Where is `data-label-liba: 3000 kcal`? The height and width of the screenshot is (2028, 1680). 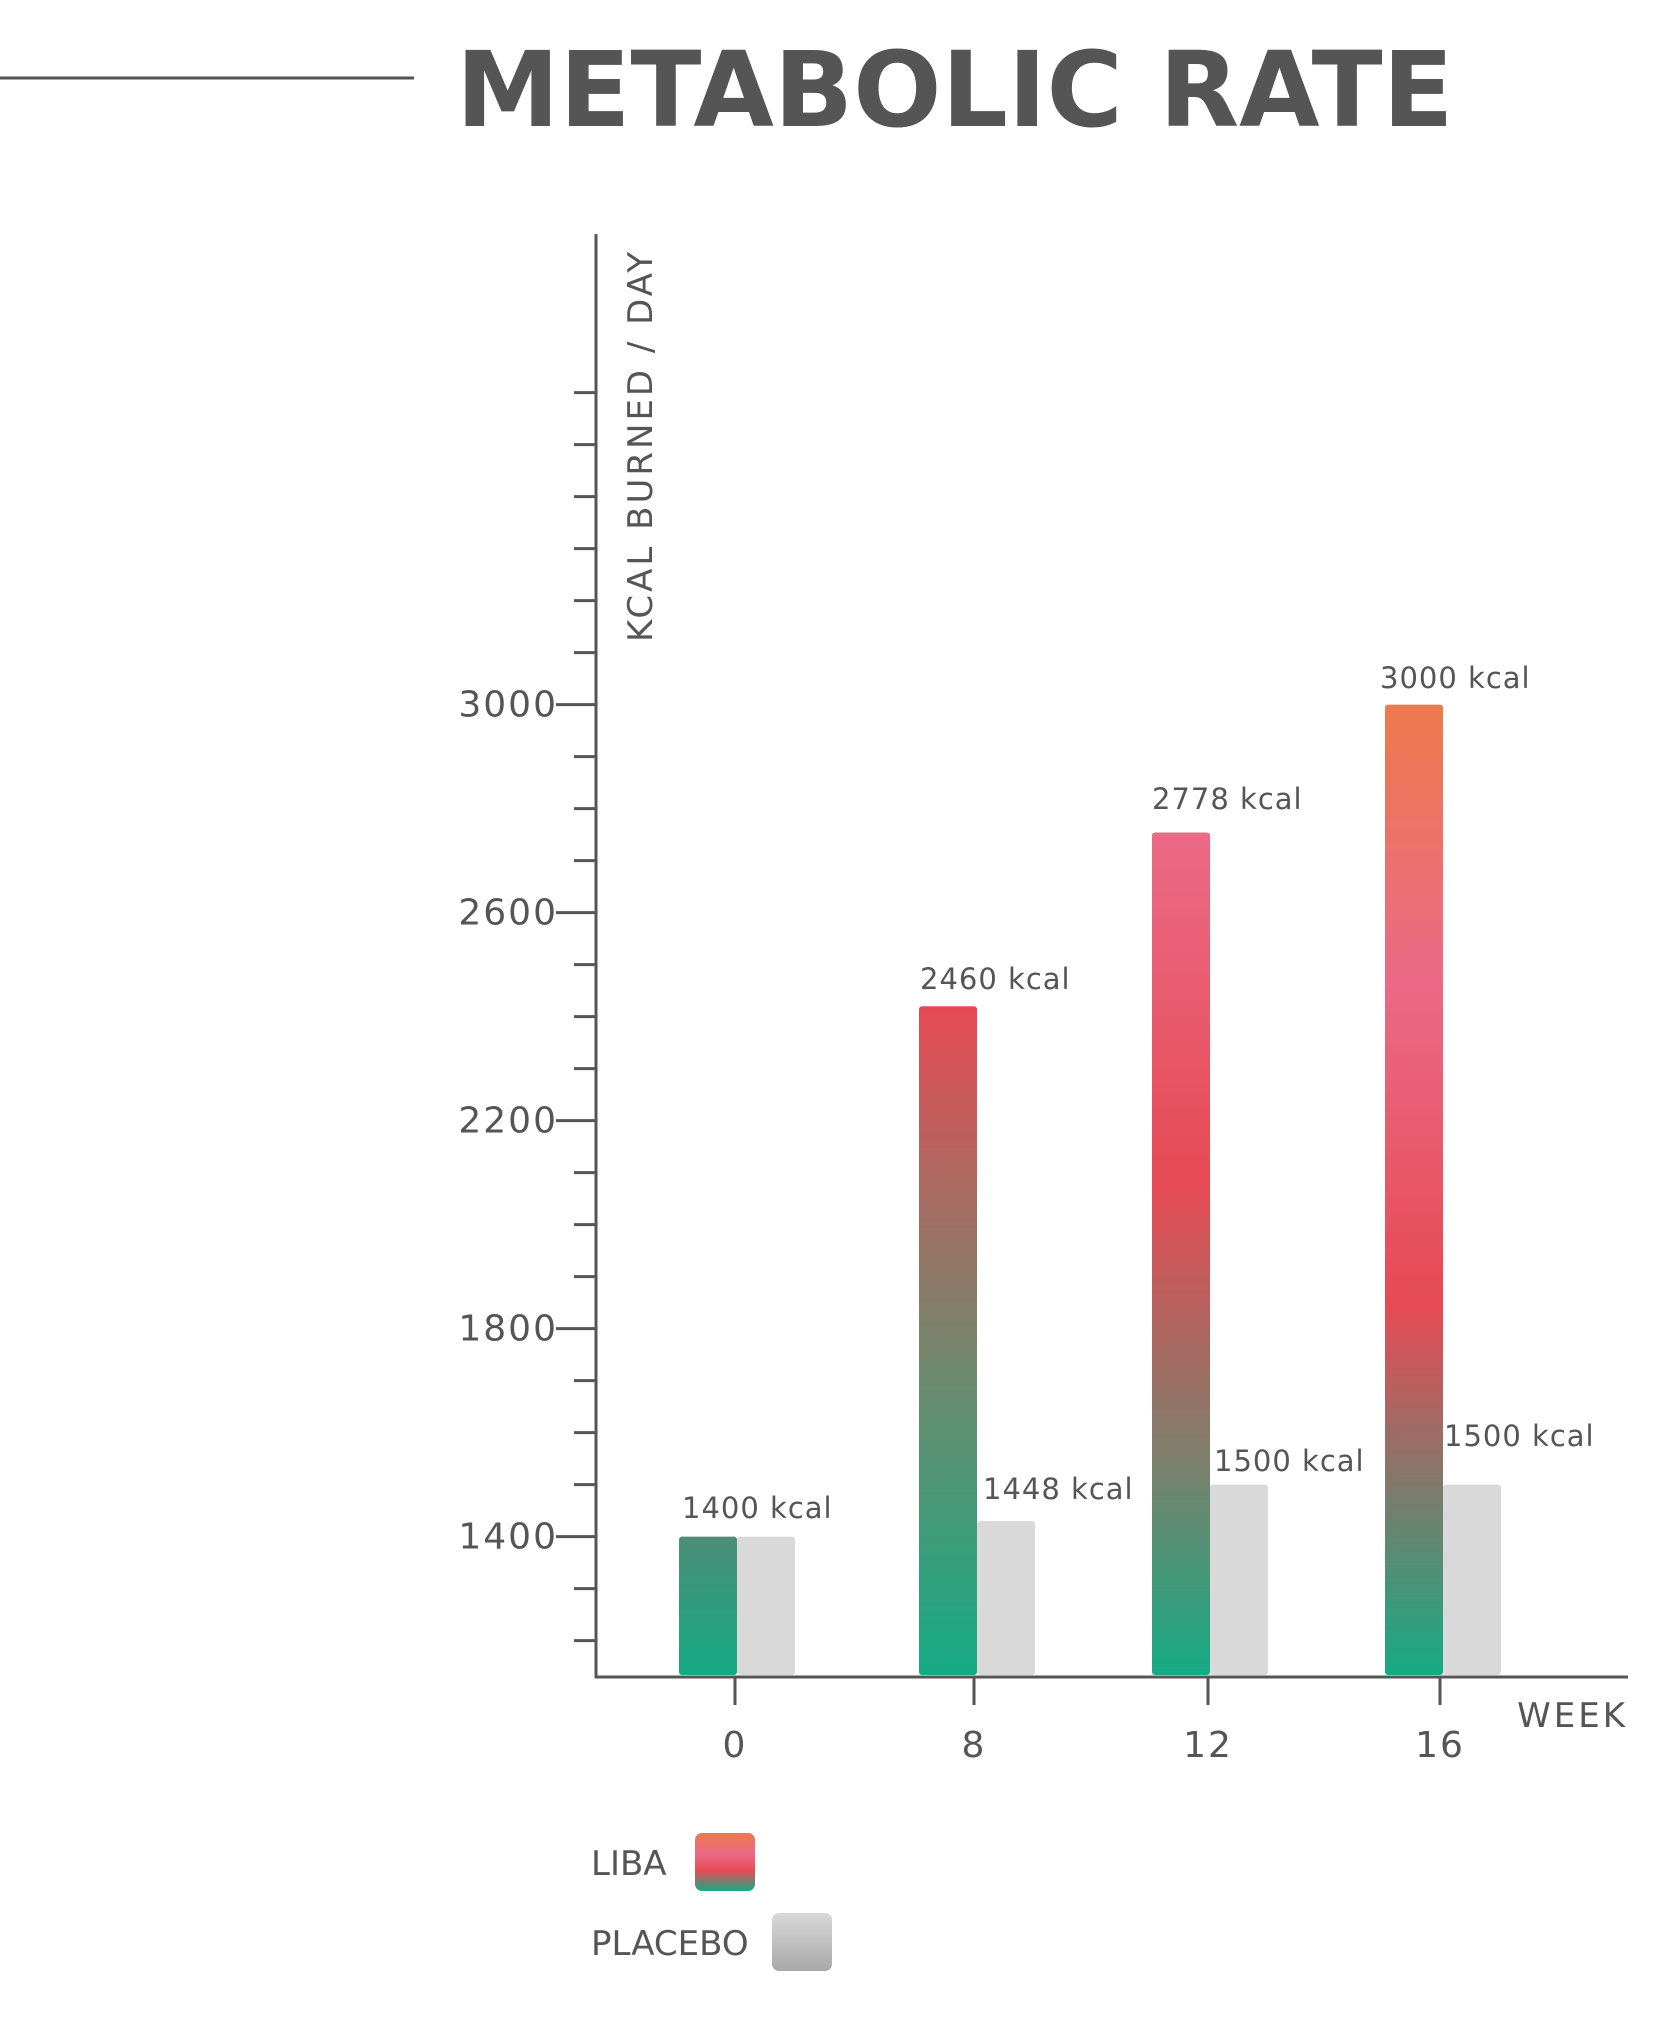 data-label-liba: 3000 kcal is located at coordinates (1455, 678).